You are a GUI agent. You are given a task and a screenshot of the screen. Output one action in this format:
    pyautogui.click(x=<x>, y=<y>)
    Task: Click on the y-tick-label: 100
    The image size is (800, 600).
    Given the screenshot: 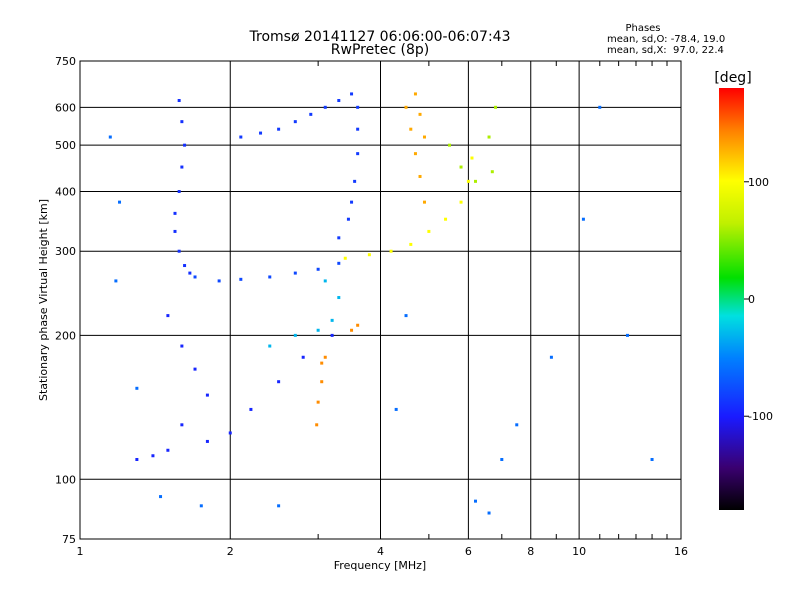 What is the action you would take?
    pyautogui.click(x=65, y=479)
    